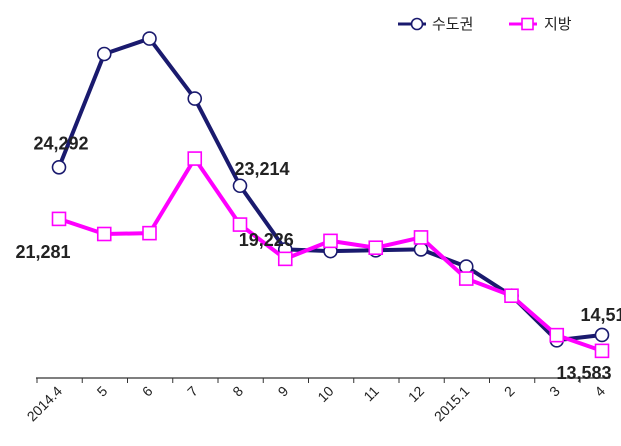 The height and width of the screenshot is (446, 621). Describe the element at coordinates (416, 394) in the screenshot. I see `x-tick-label: 12` at that location.